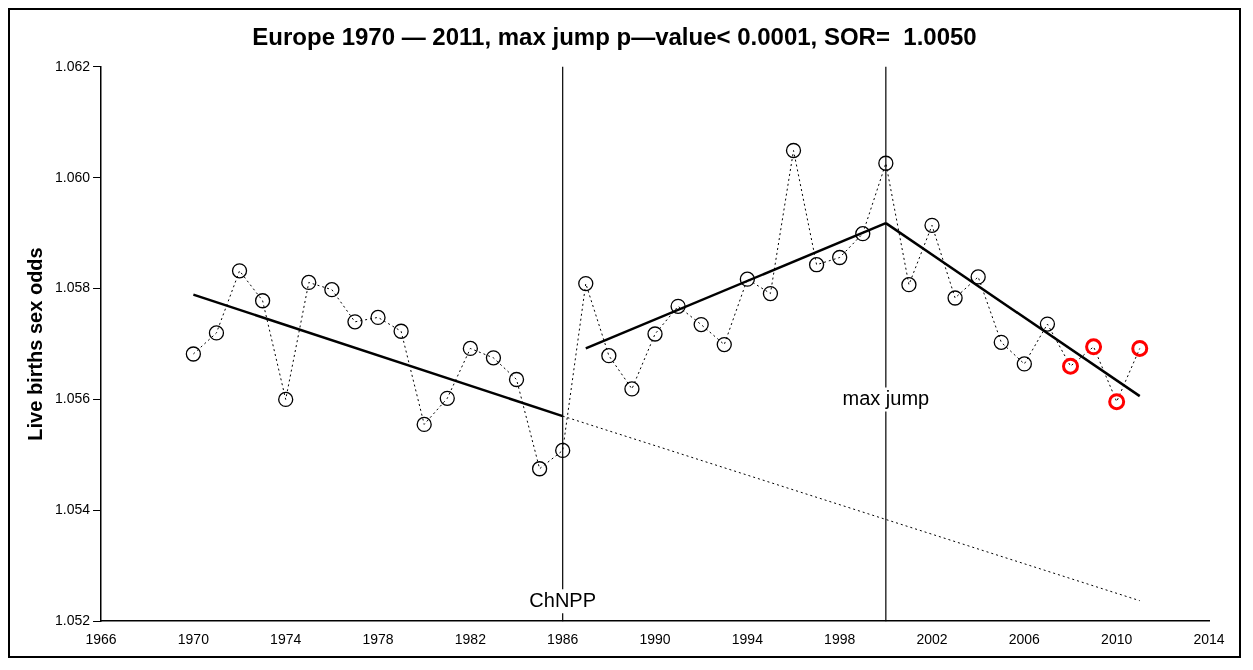 This screenshot has height=670, width=1253. What do you see at coordinates (886, 397) in the screenshot?
I see `ref-line-label: max jump` at bounding box center [886, 397].